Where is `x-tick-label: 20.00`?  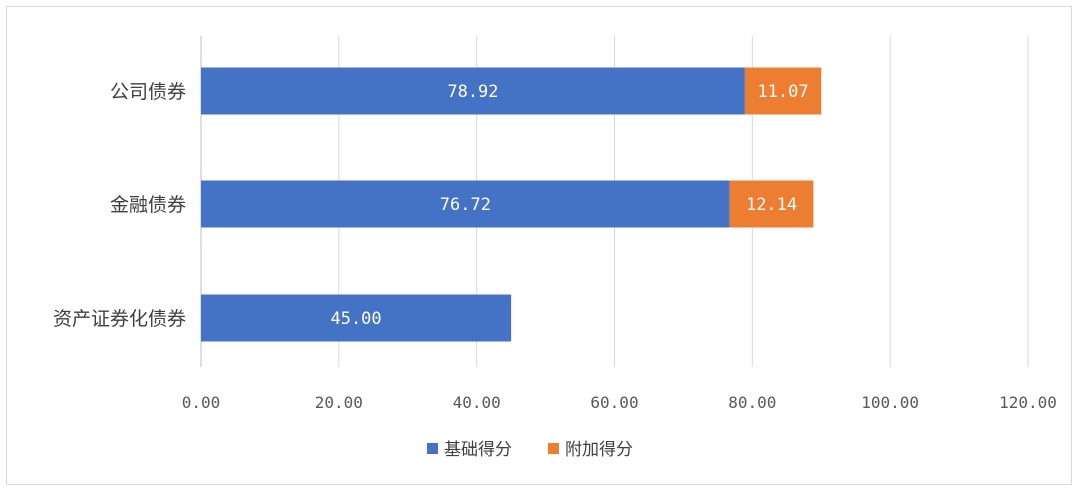
x-tick-label: 20.00 is located at coordinates (339, 402).